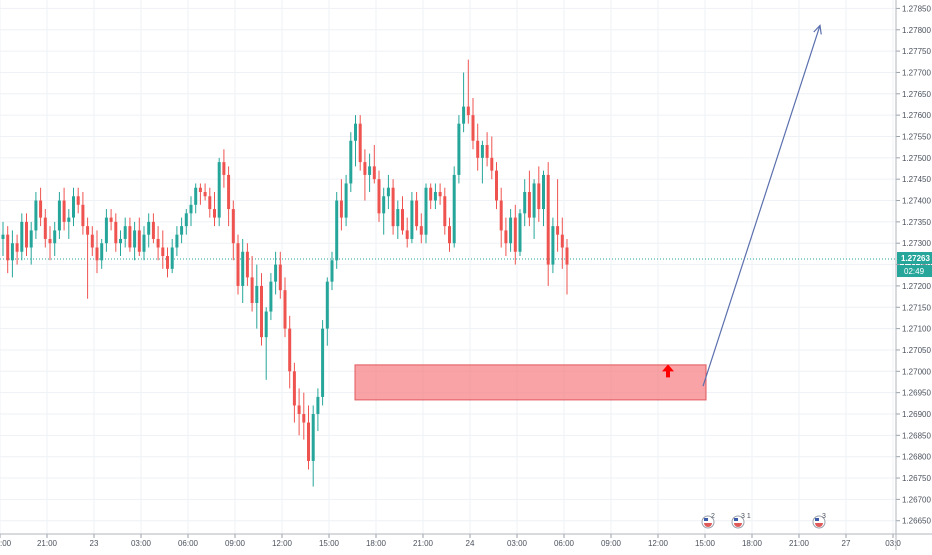 The width and height of the screenshot is (932, 555). Describe the element at coordinates (819, 521) in the screenshot. I see `economic-event-marker: 3` at that location.